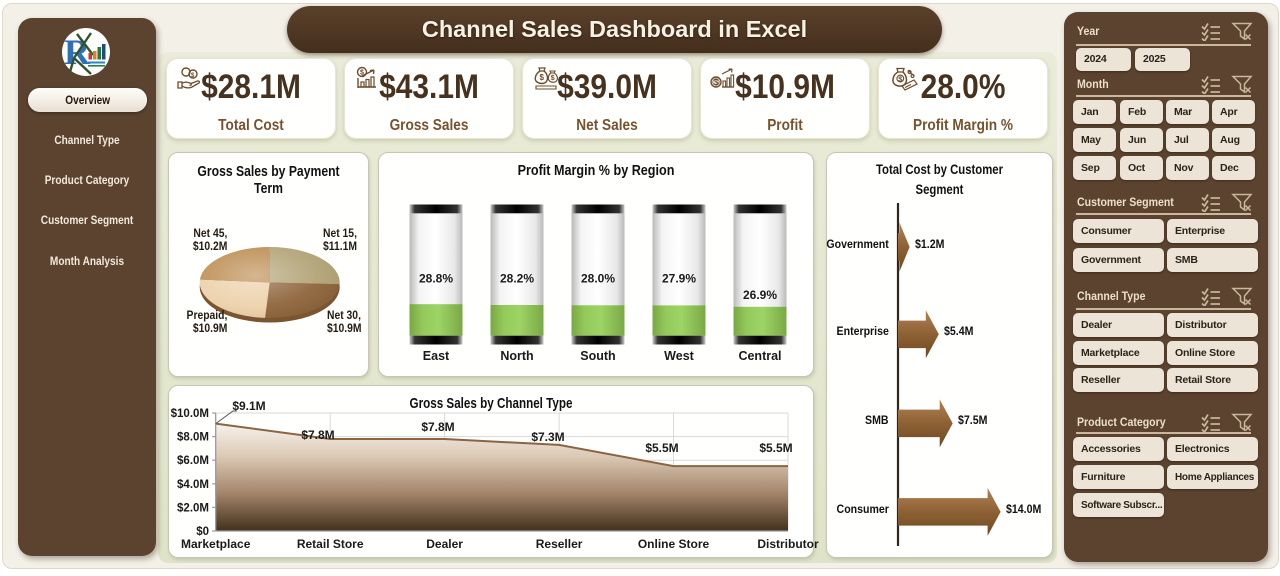  Describe the element at coordinates (597, 356) in the screenshot. I see `svg-text: South` at that location.